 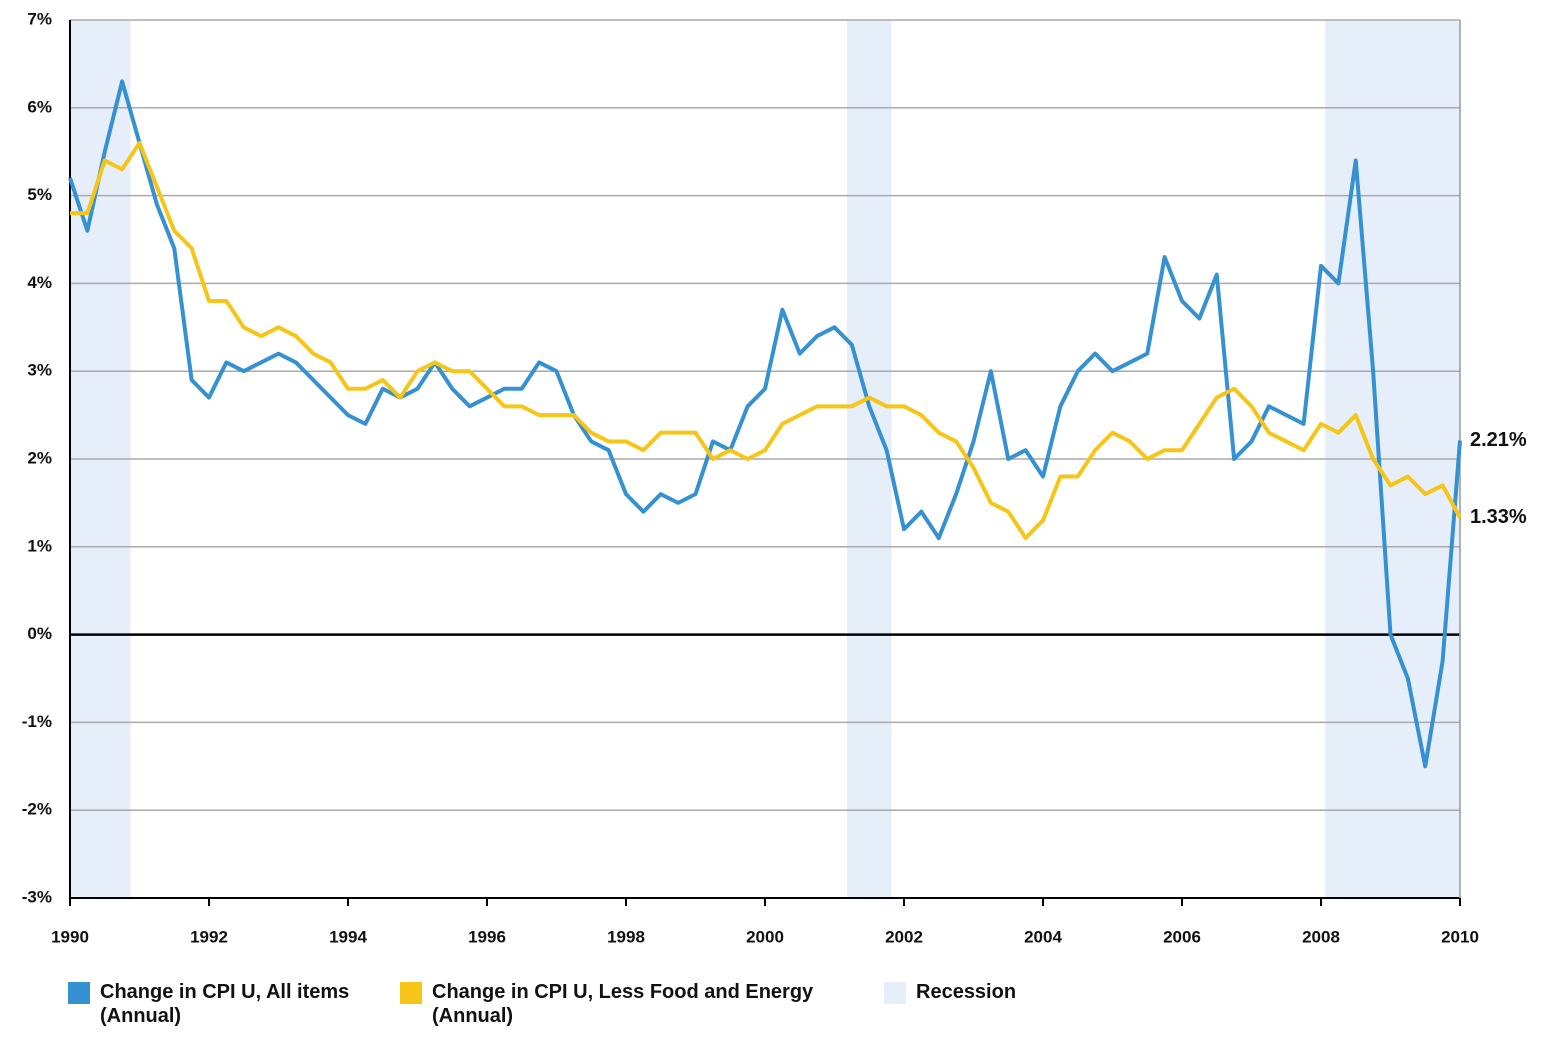 What do you see at coordinates (966, 992) in the screenshot?
I see `legend-label: Recession` at bounding box center [966, 992].